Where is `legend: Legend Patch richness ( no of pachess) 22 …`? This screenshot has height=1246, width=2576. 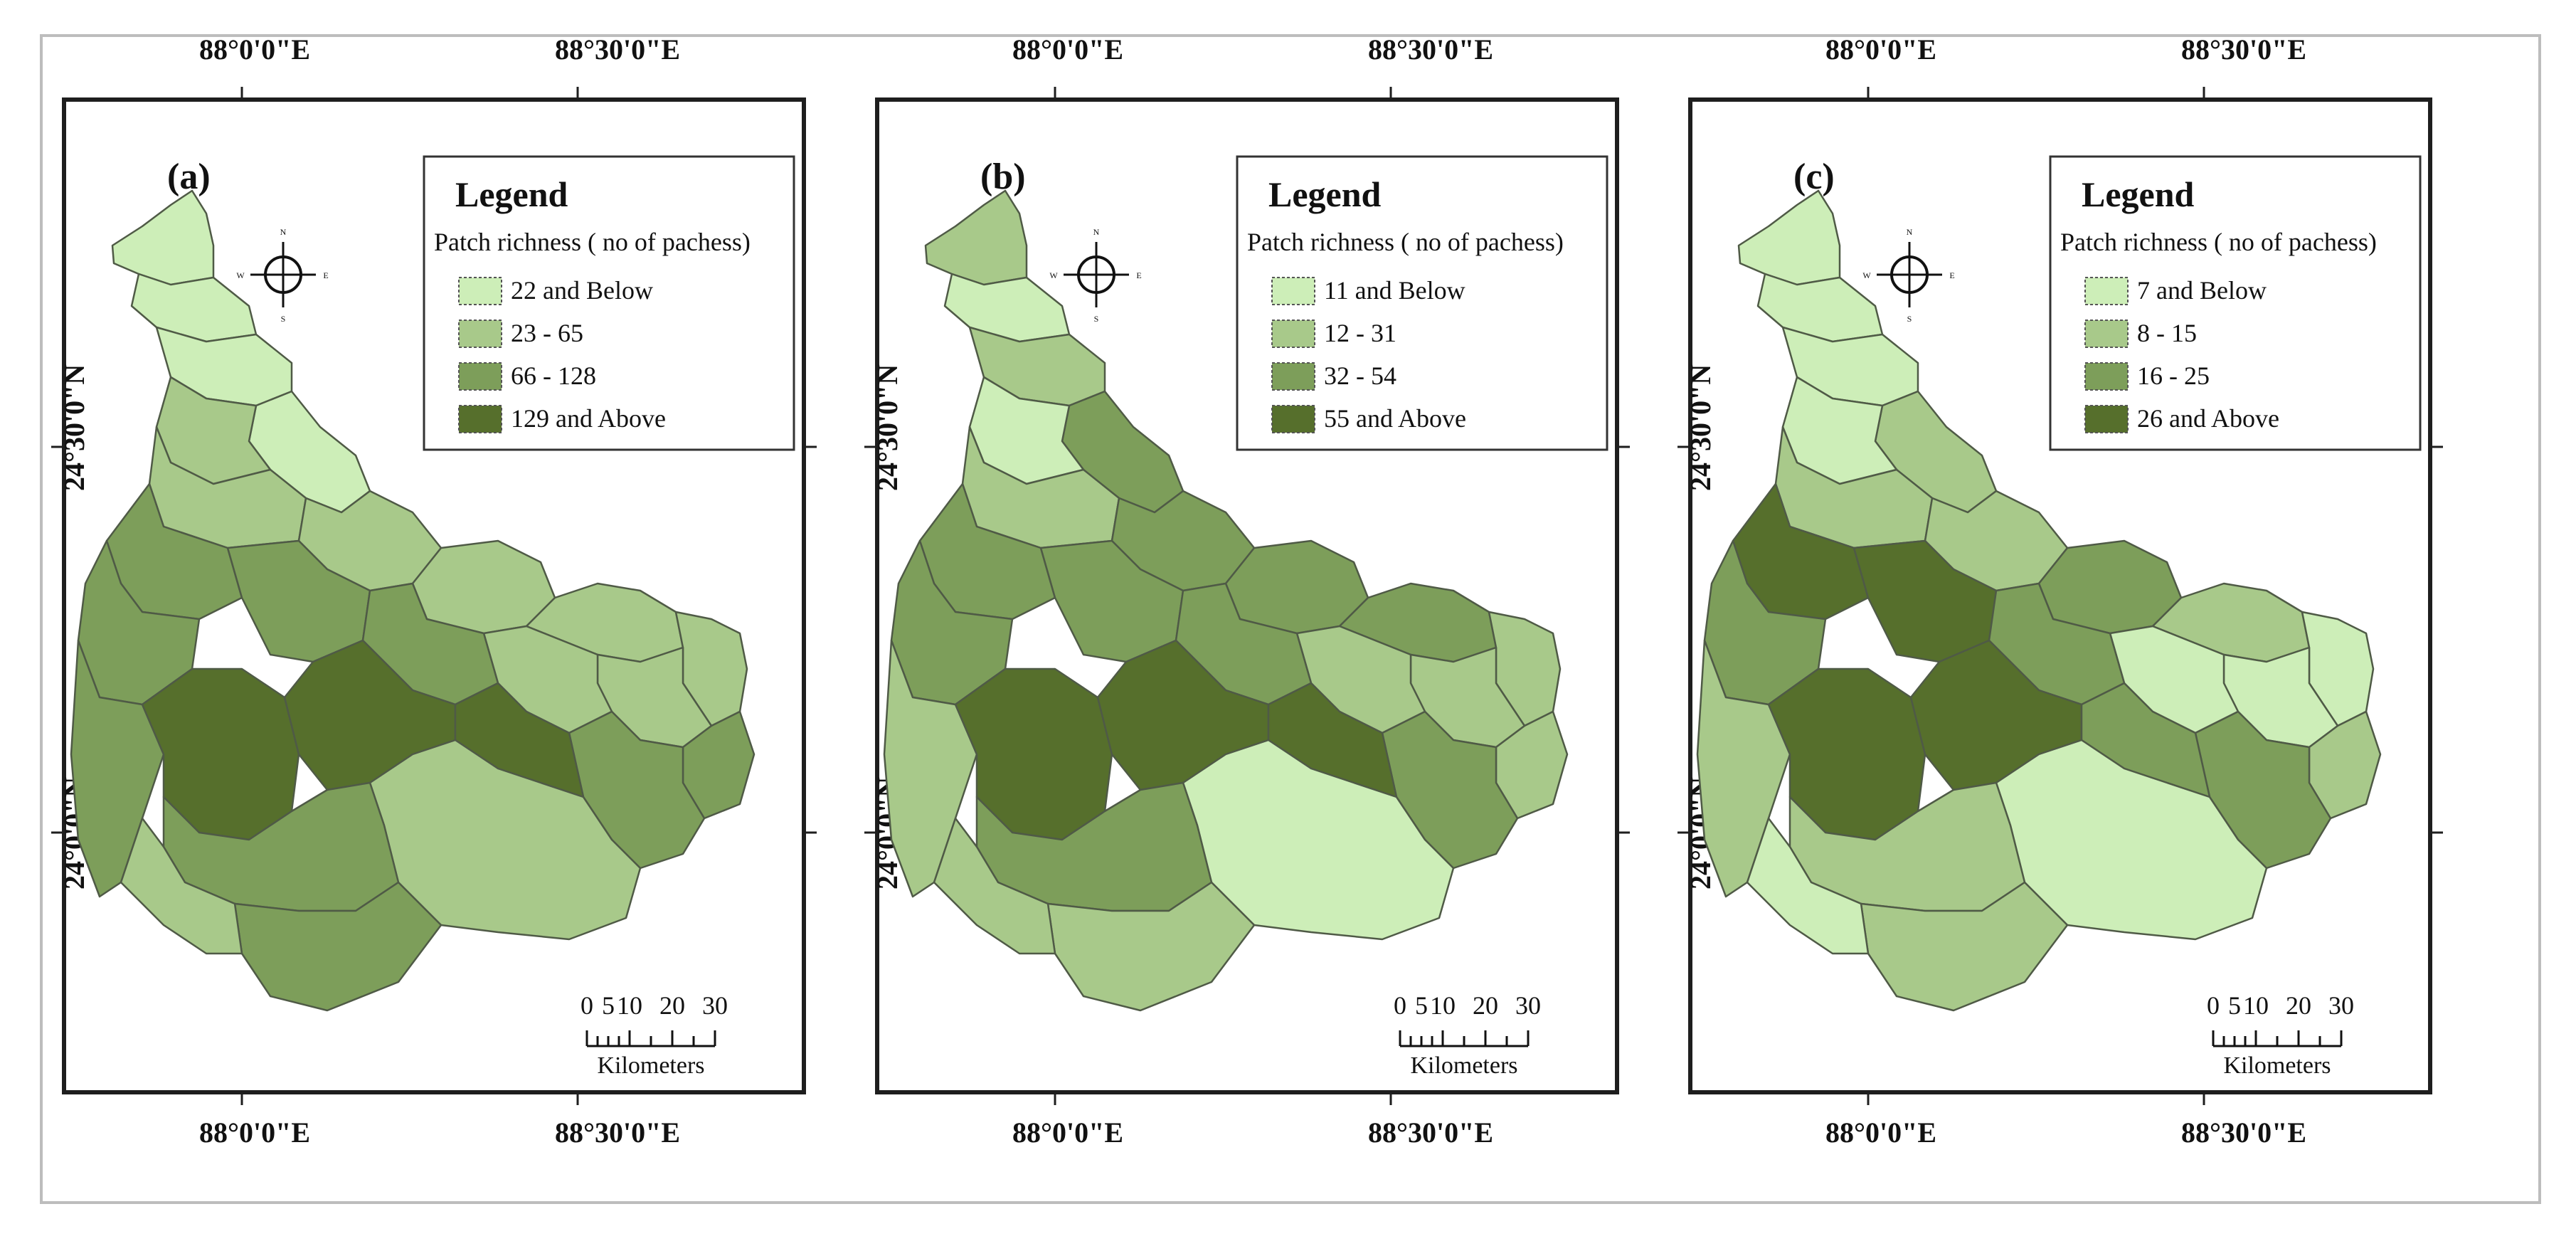 legend: Legend Patch richness ( no of pachess) 22 … is located at coordinates (609, 303).